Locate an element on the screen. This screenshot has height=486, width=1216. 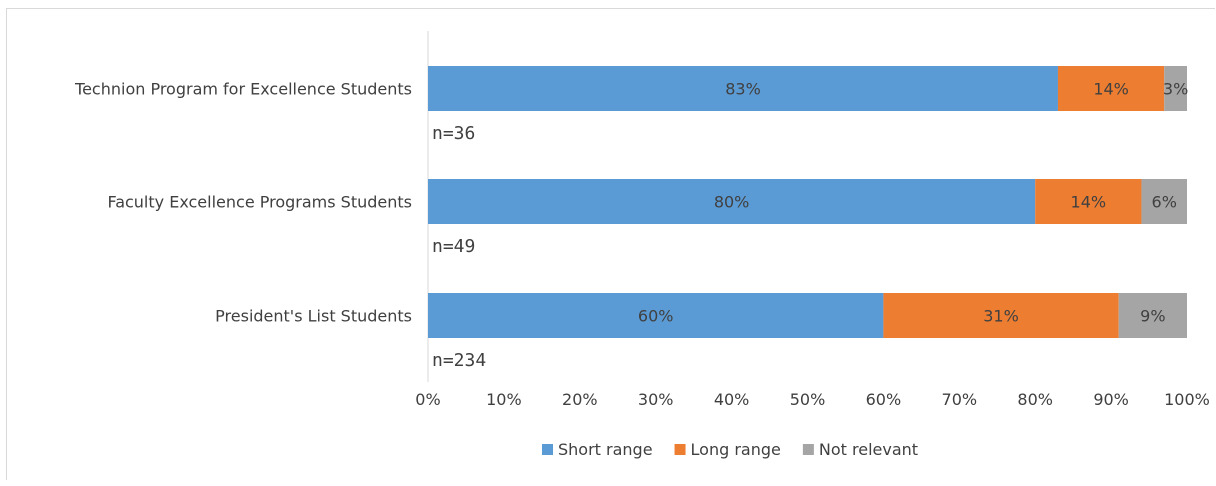
sample-size-label: n=49 is located at coordinates (453, 246).